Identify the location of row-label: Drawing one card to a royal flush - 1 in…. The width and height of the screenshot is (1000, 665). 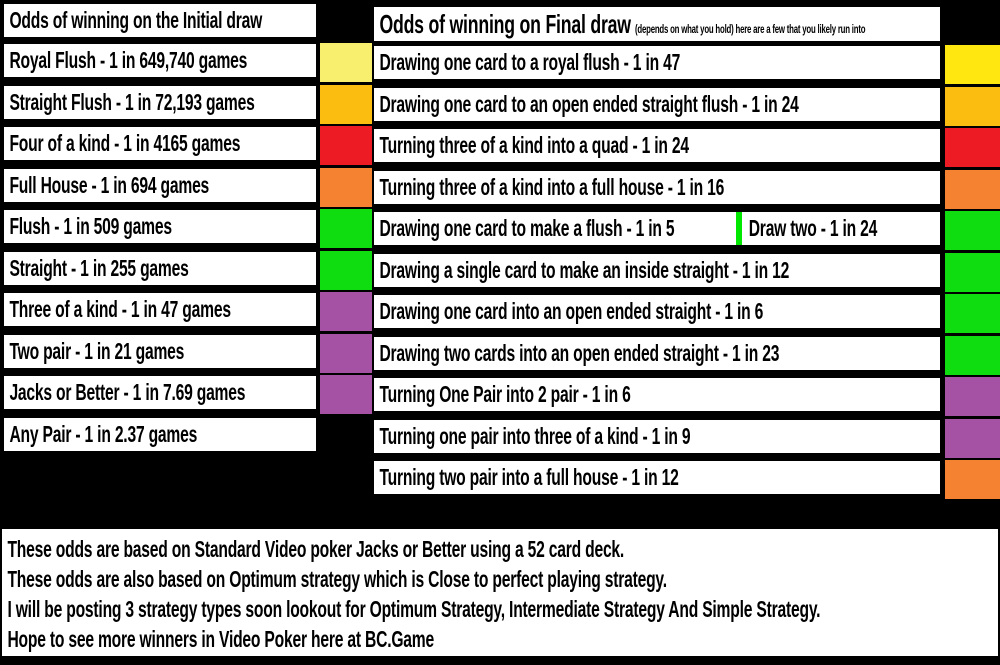
(530, 62).